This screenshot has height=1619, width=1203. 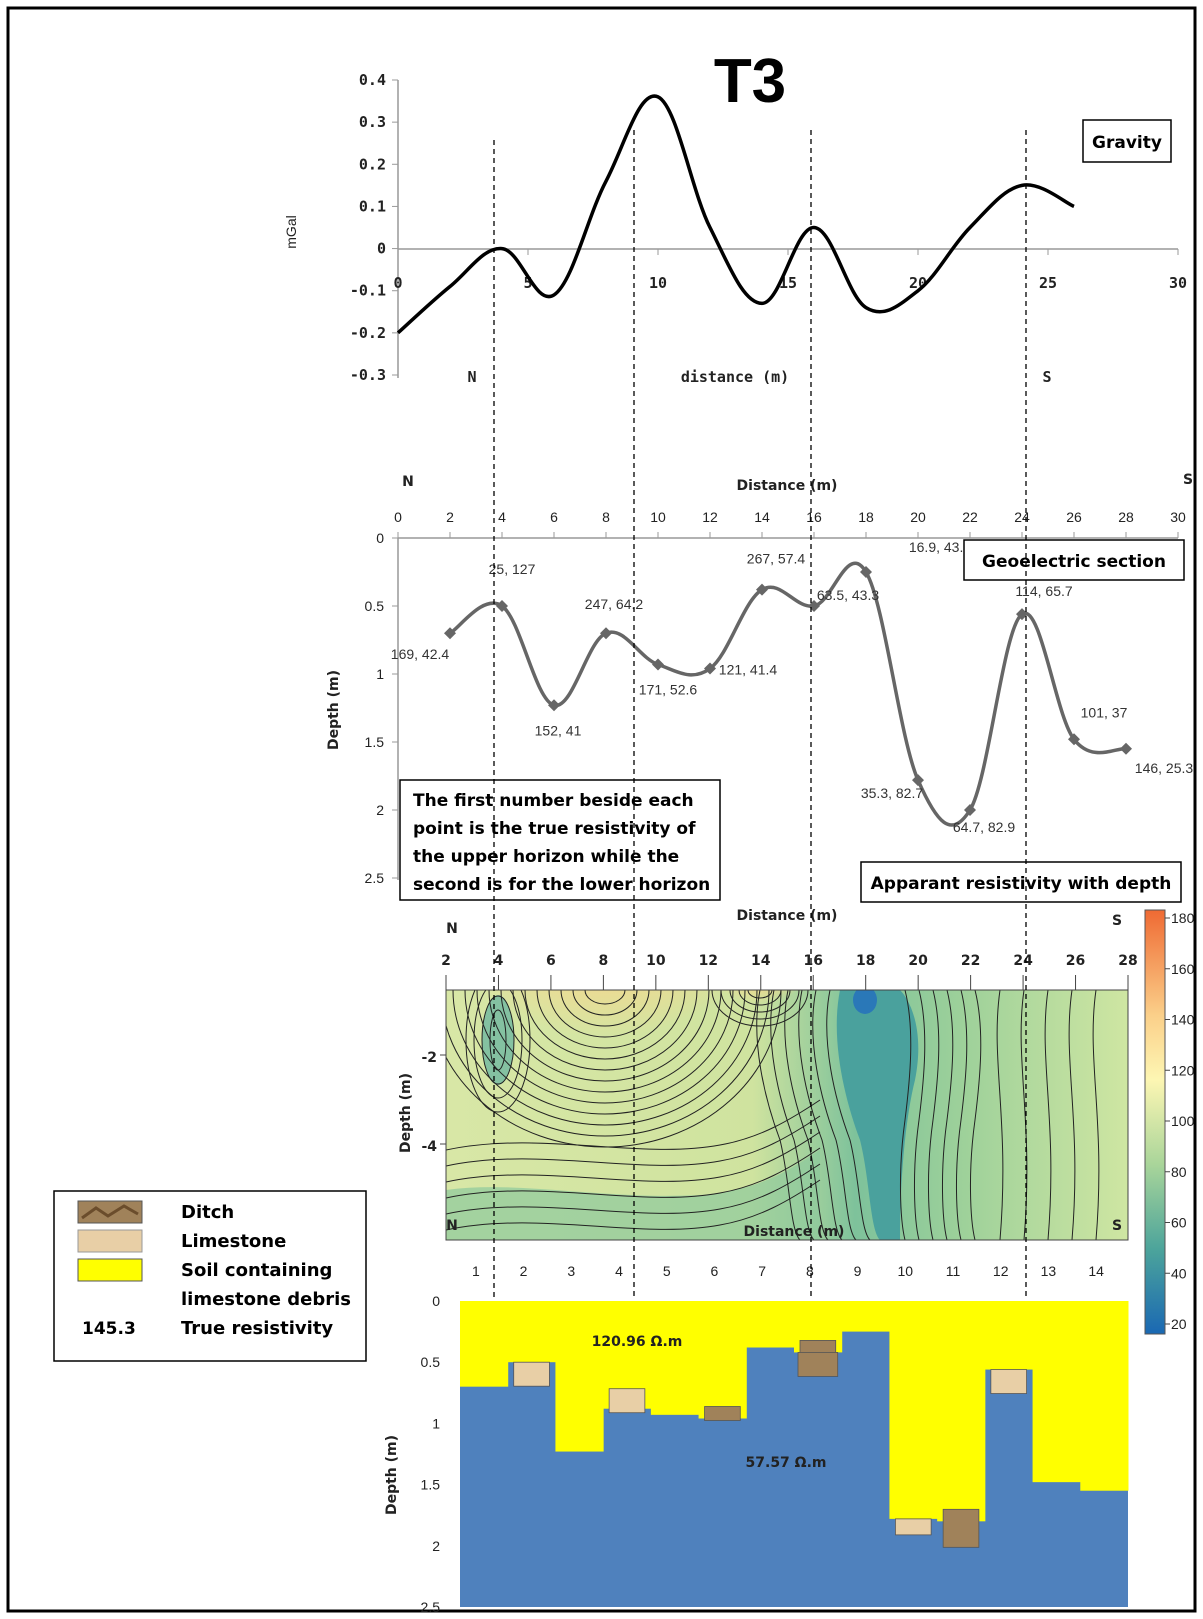 I want to click on geo-note-line: second is for the lower horizon, so click(x=561, y=885).